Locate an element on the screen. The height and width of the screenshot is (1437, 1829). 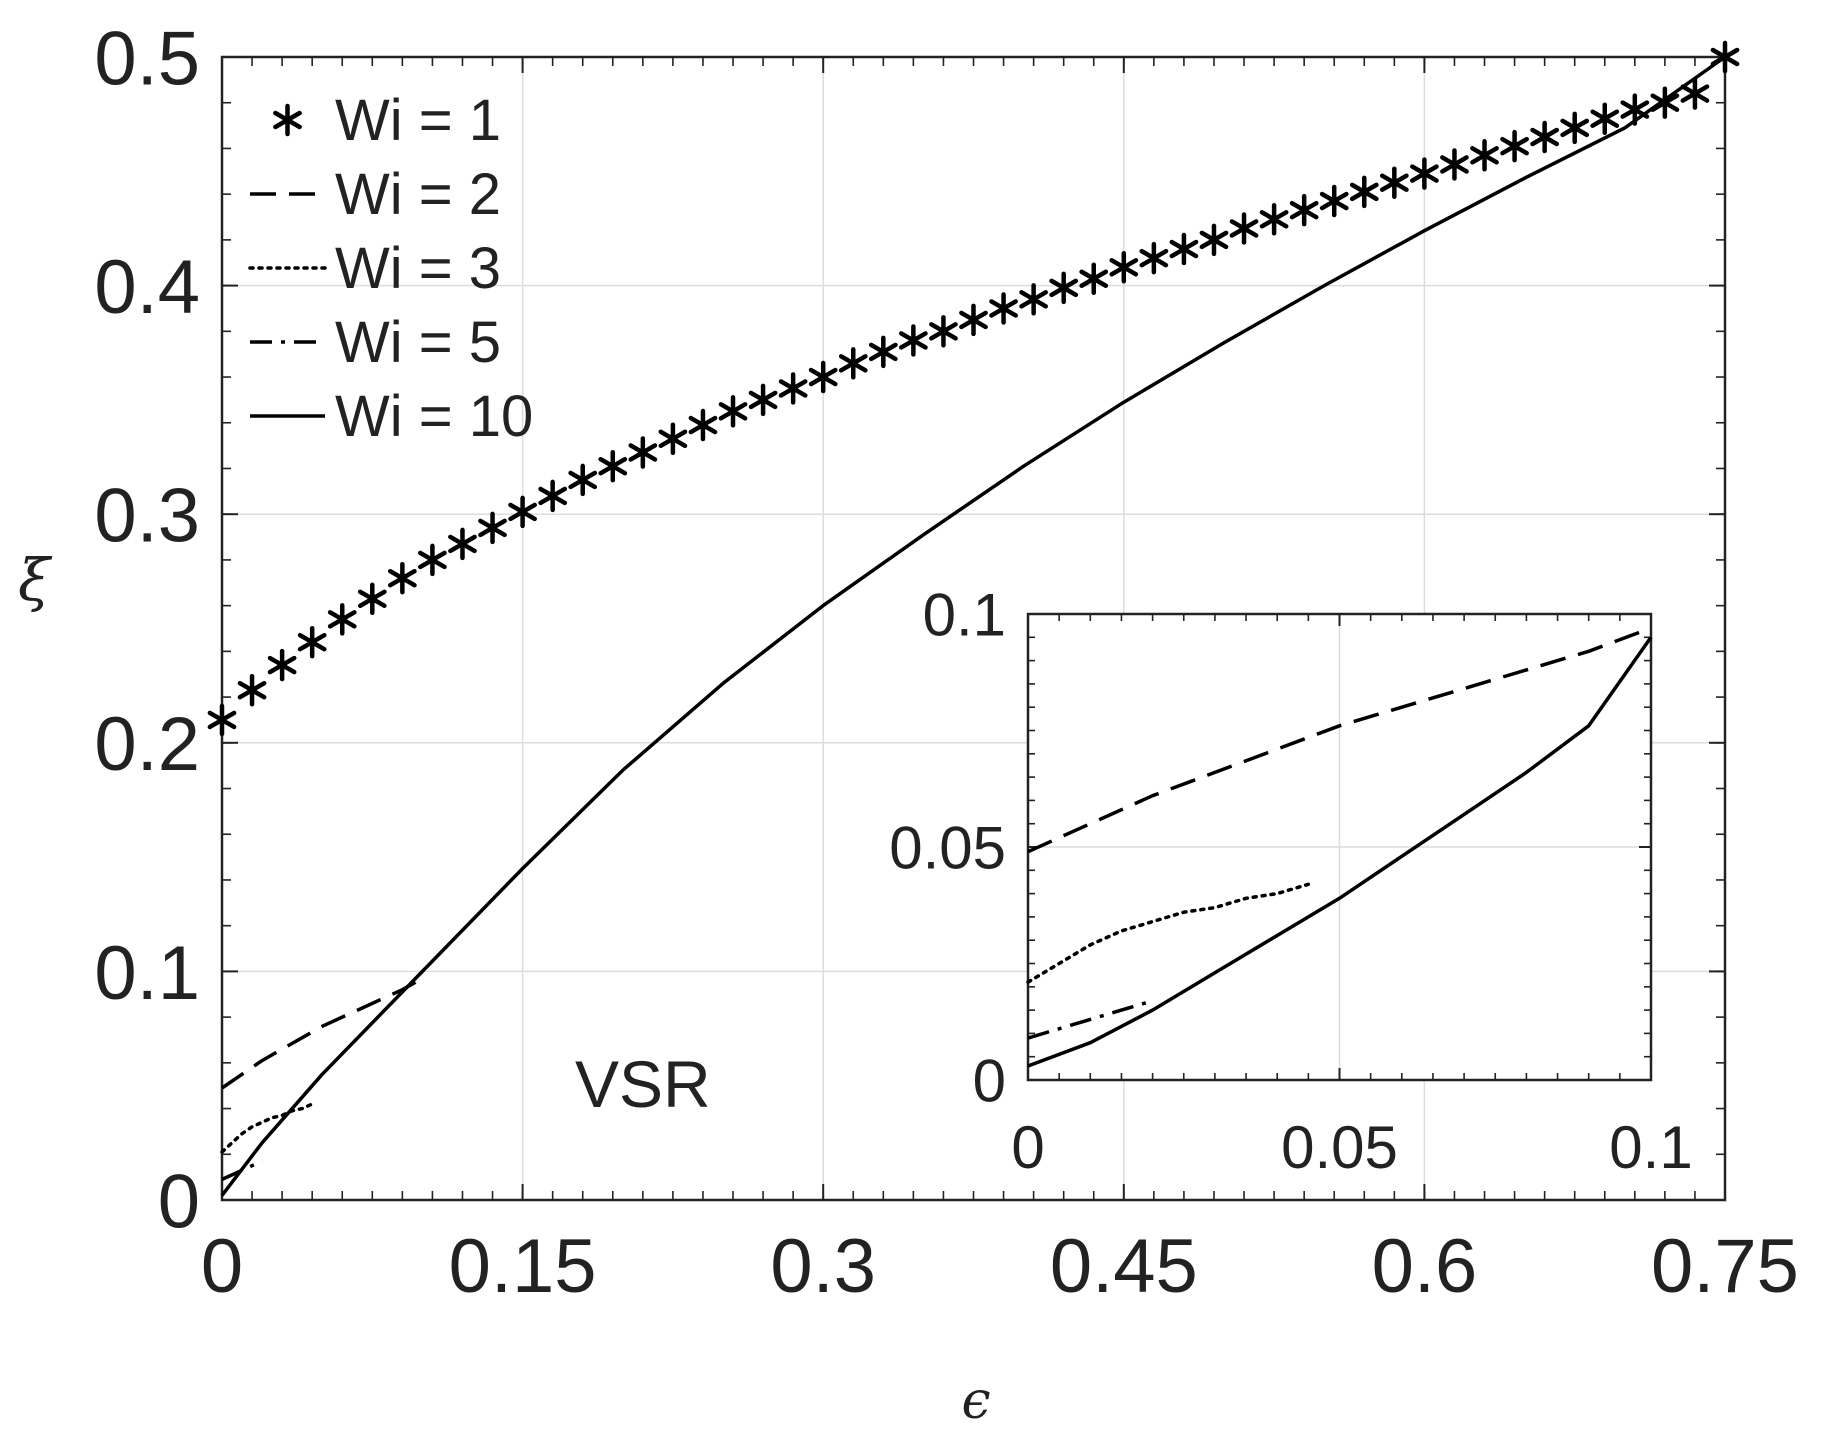
y-axis-label: ξ is located at coordinates (35, 580).